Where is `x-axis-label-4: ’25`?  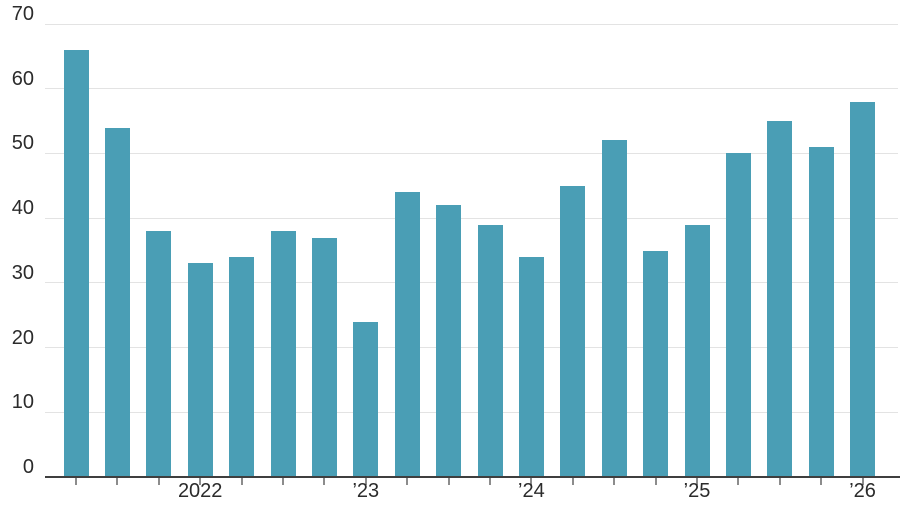
x-axis-label-4: ’25 is located at coordinates (697, 491).